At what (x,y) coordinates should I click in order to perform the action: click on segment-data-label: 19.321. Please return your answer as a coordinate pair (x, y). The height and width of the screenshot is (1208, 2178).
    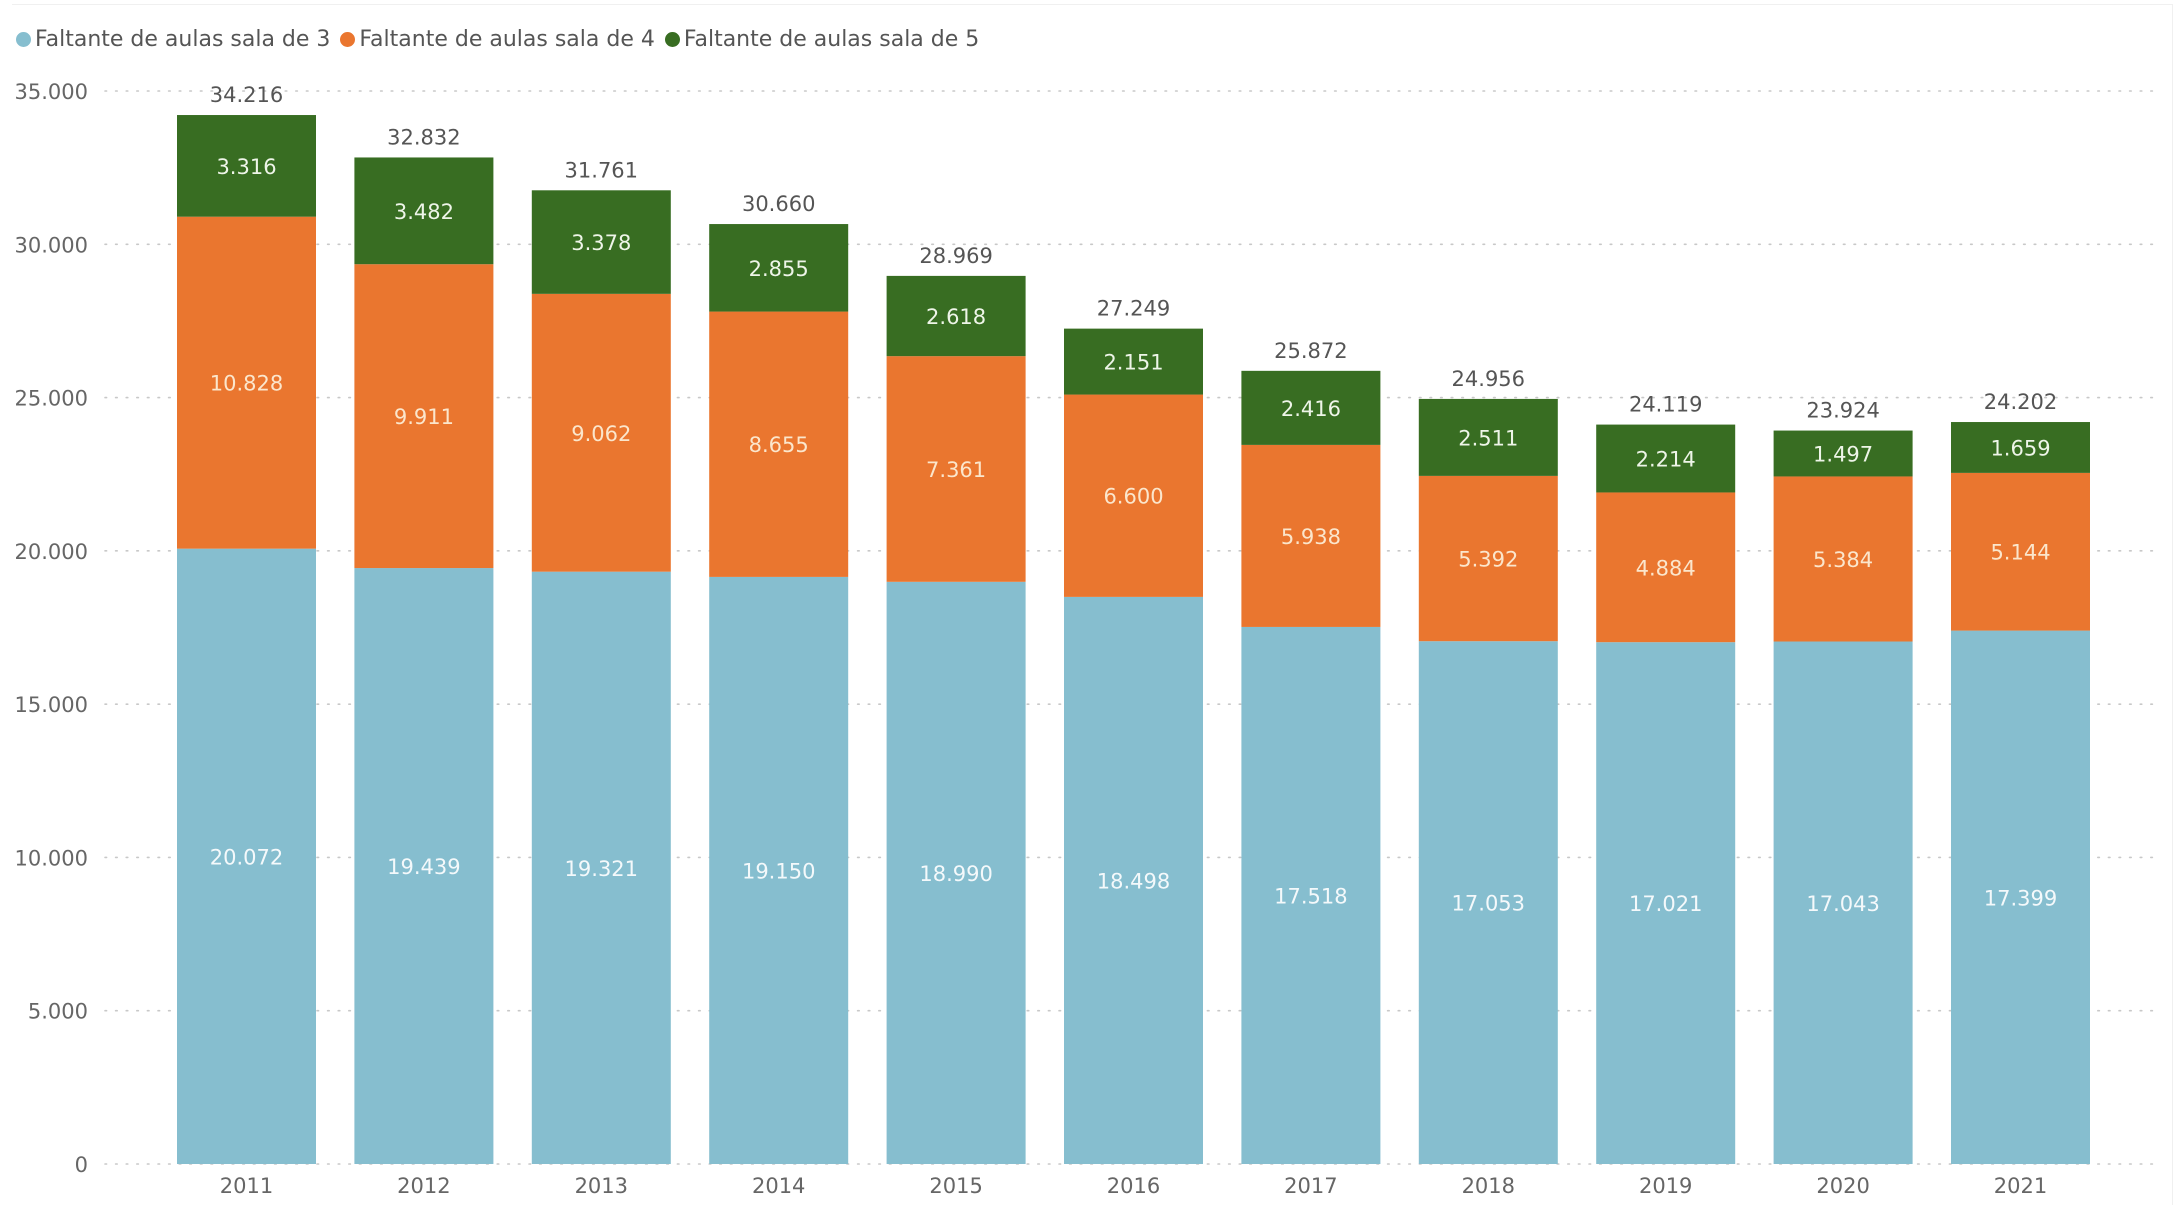
    Looking at the image, I should click on (601, 869).